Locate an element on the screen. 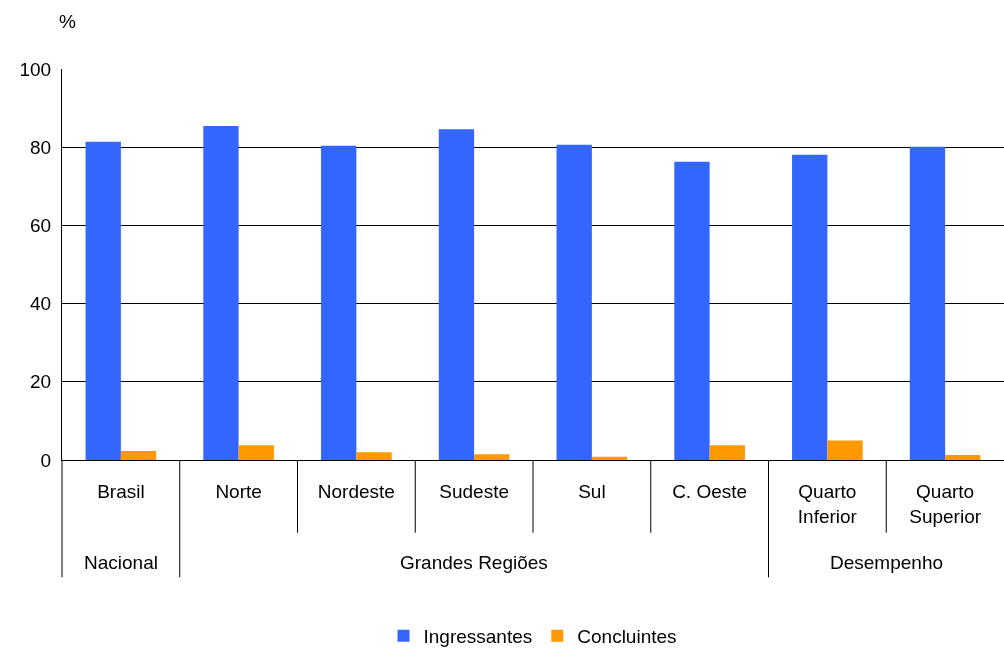 The image size is (1004, 655). y-tick-label: 60 is located at coordinates (41, 226).